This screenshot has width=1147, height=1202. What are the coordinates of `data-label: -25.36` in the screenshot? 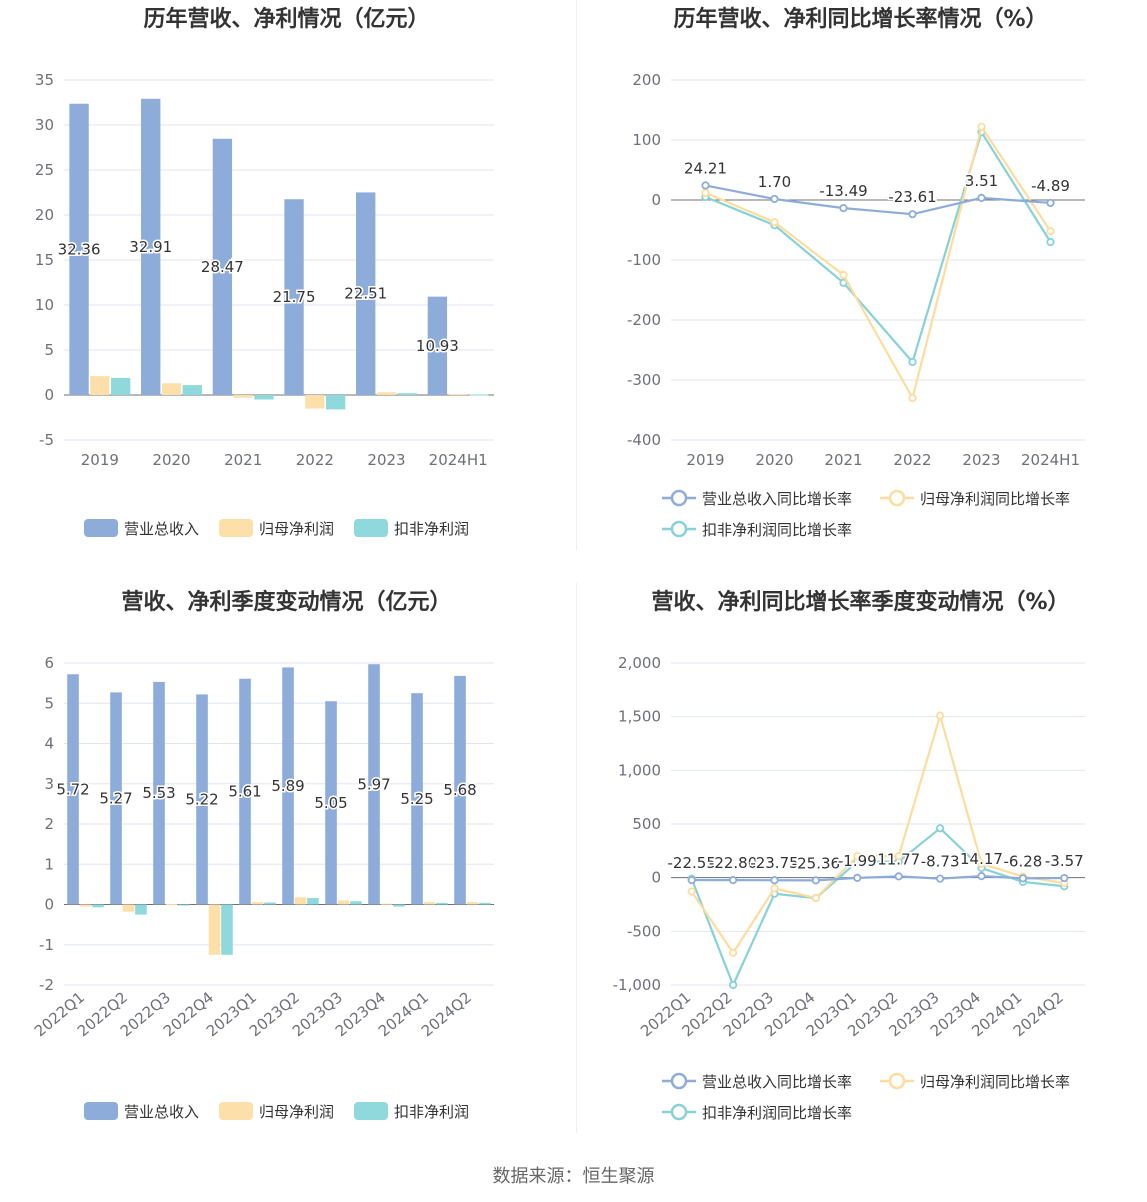 It's located at (816, 863).